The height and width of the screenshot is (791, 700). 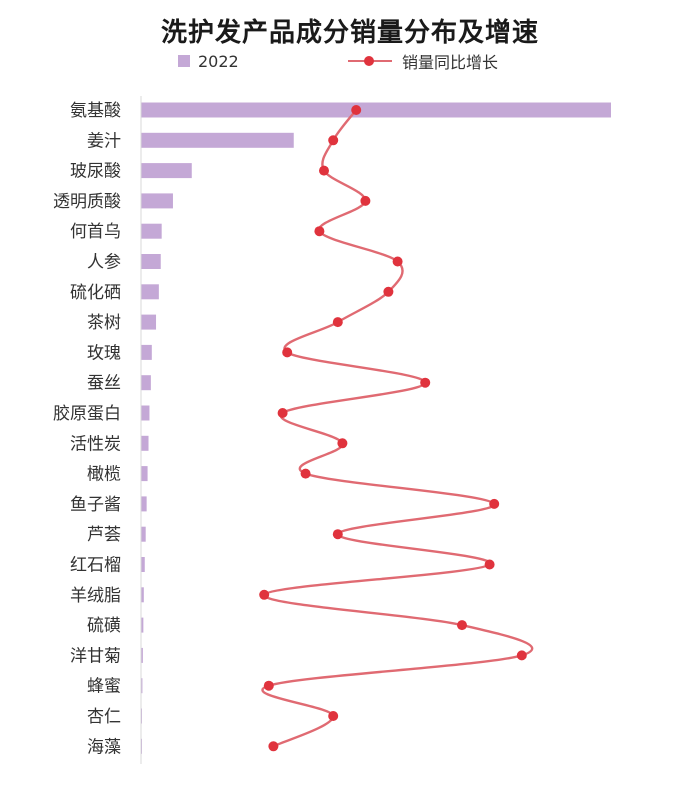 What do you see at coordinates (95, 172) in the screenshot?
I see `category-label: 玻尿酸` at bounding box center [95, 172].